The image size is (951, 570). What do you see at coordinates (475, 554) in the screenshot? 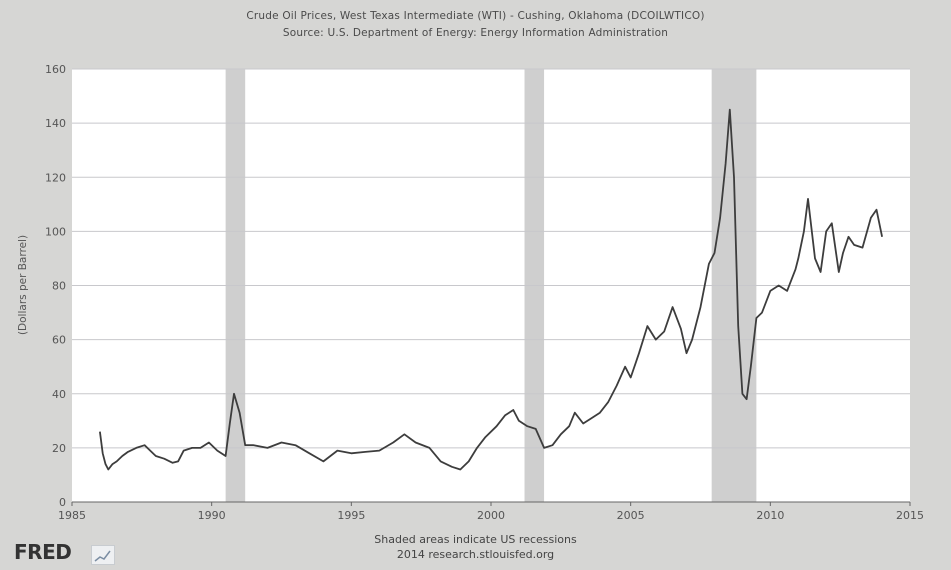
I see `source-footnote: 2014 research.stlouisfed.org` at bounding box center [475, 554].